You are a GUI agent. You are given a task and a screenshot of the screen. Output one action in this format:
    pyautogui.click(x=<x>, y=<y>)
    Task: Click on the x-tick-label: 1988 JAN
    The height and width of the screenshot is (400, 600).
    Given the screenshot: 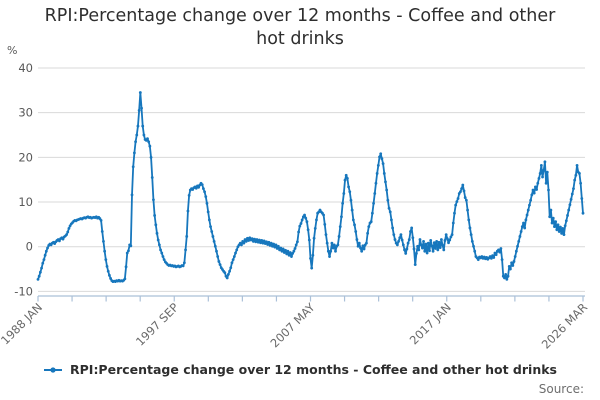 What is the action you would take?
    pyautogui.click(x=22, y=323)
    